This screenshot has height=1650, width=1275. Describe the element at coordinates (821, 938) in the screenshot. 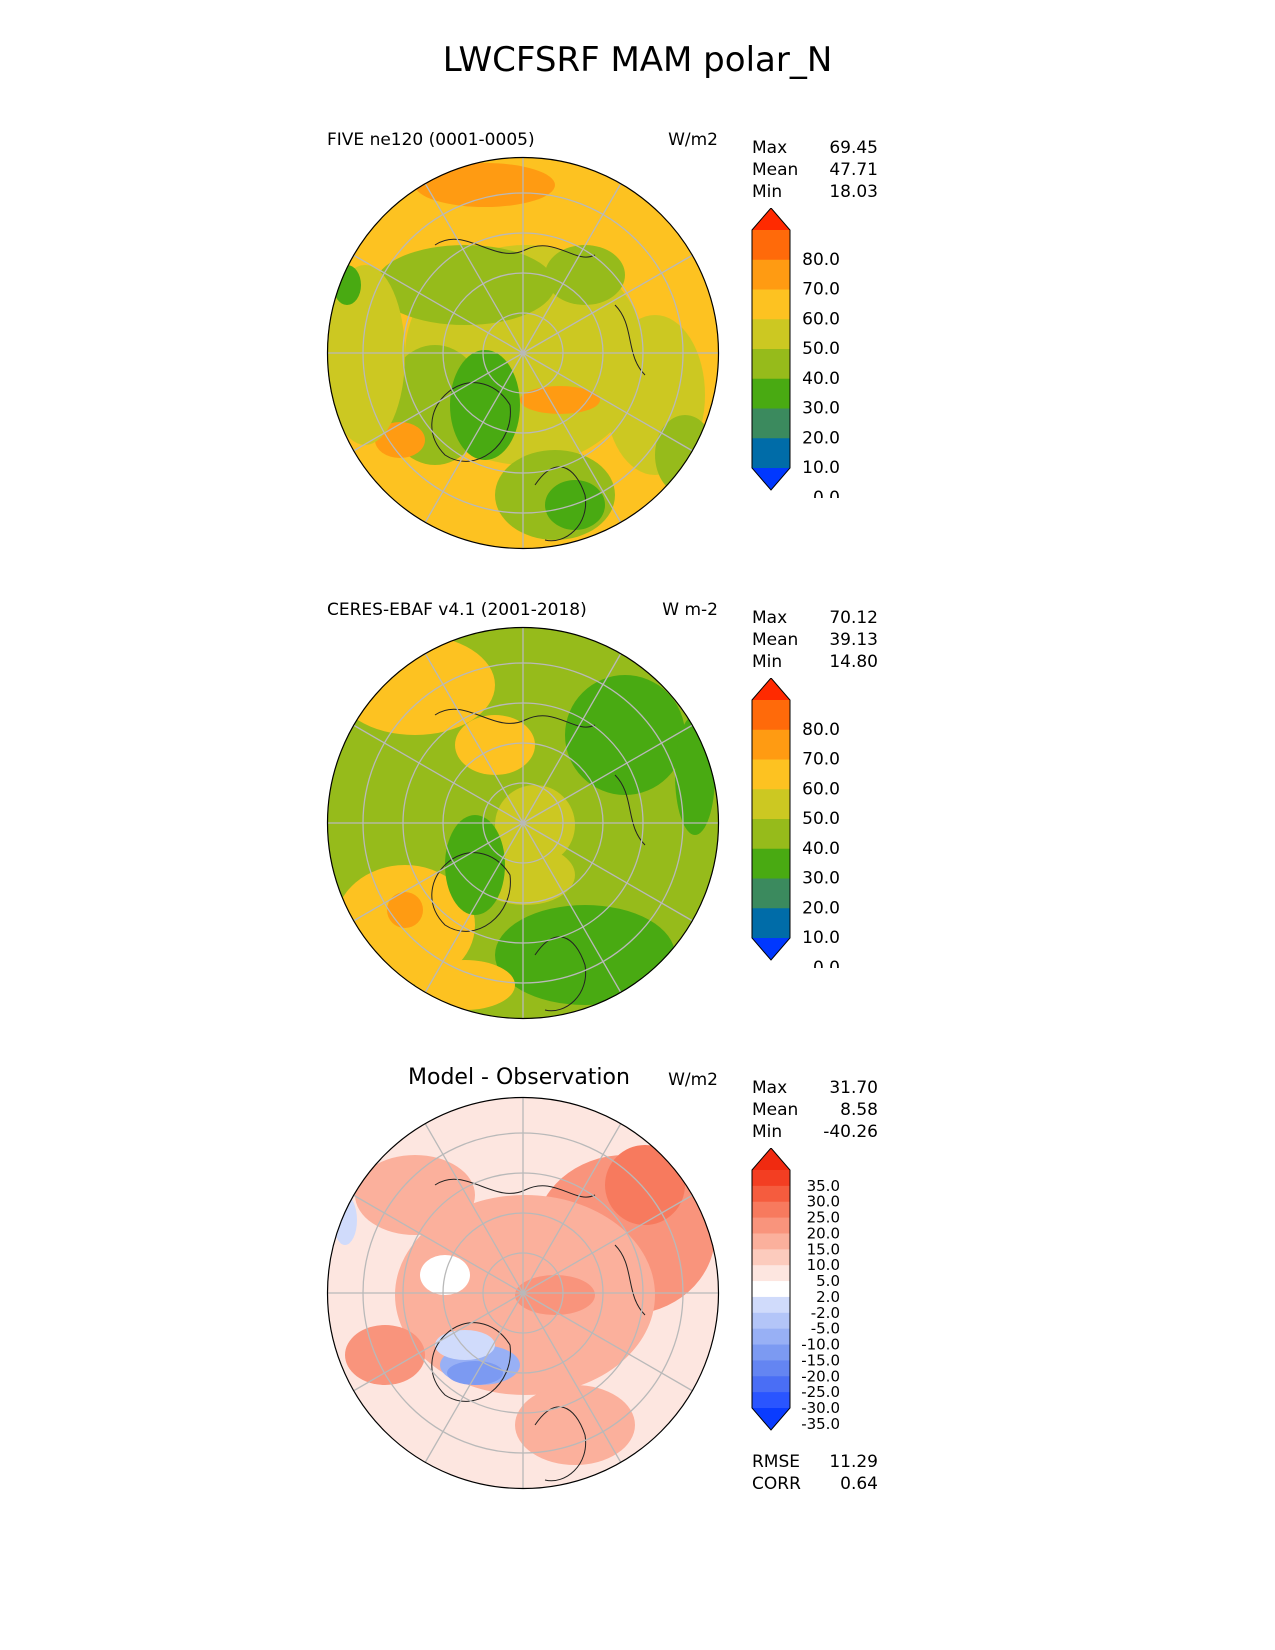

I see `colorbar-tick-label: 10.0` at that location.